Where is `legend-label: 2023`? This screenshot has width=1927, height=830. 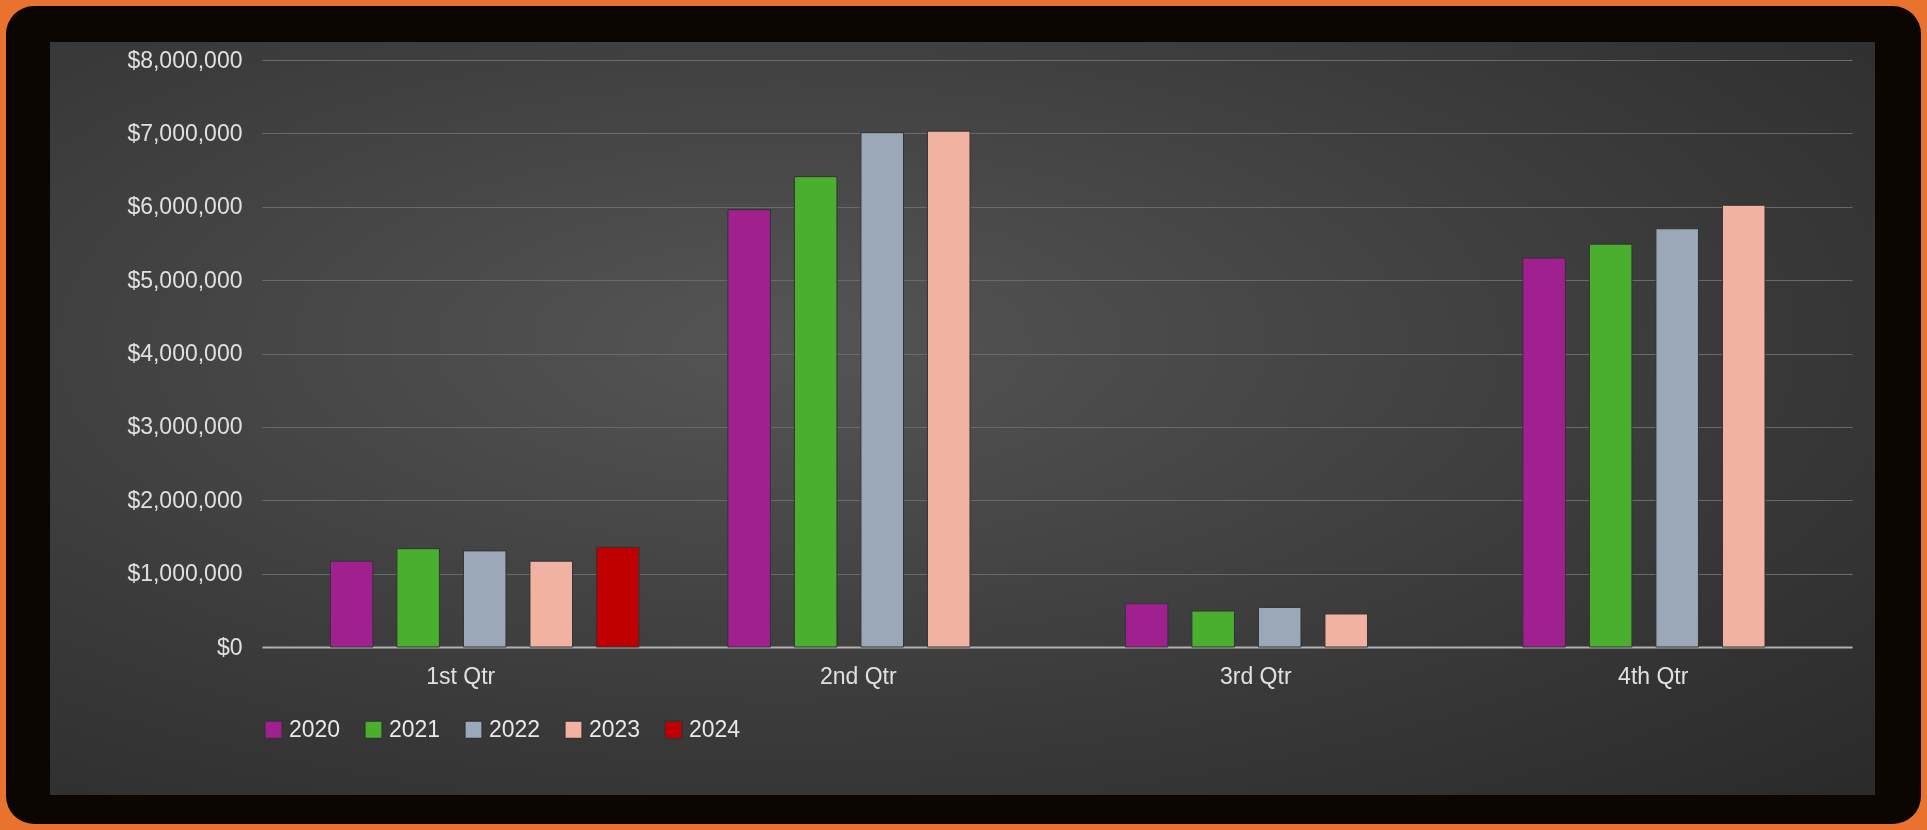
legend-label: 2023 is located at coordinates (615, 728).